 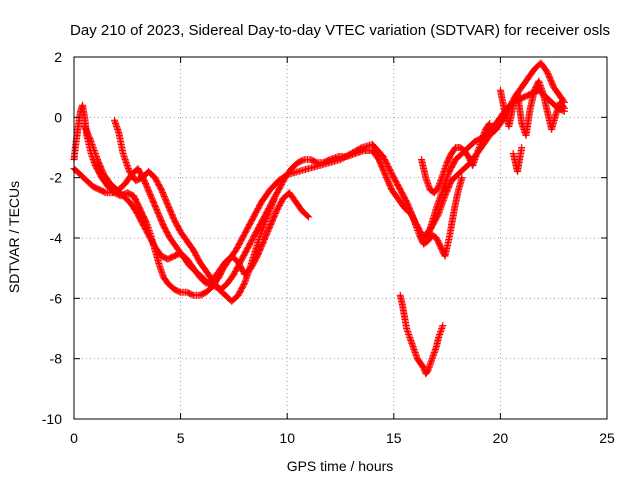 What do you see at coordinates (14, 237) in the screenshot?
I see `y-axis-label: SDTVAR / TECUs` at bounding box center [14, 237].